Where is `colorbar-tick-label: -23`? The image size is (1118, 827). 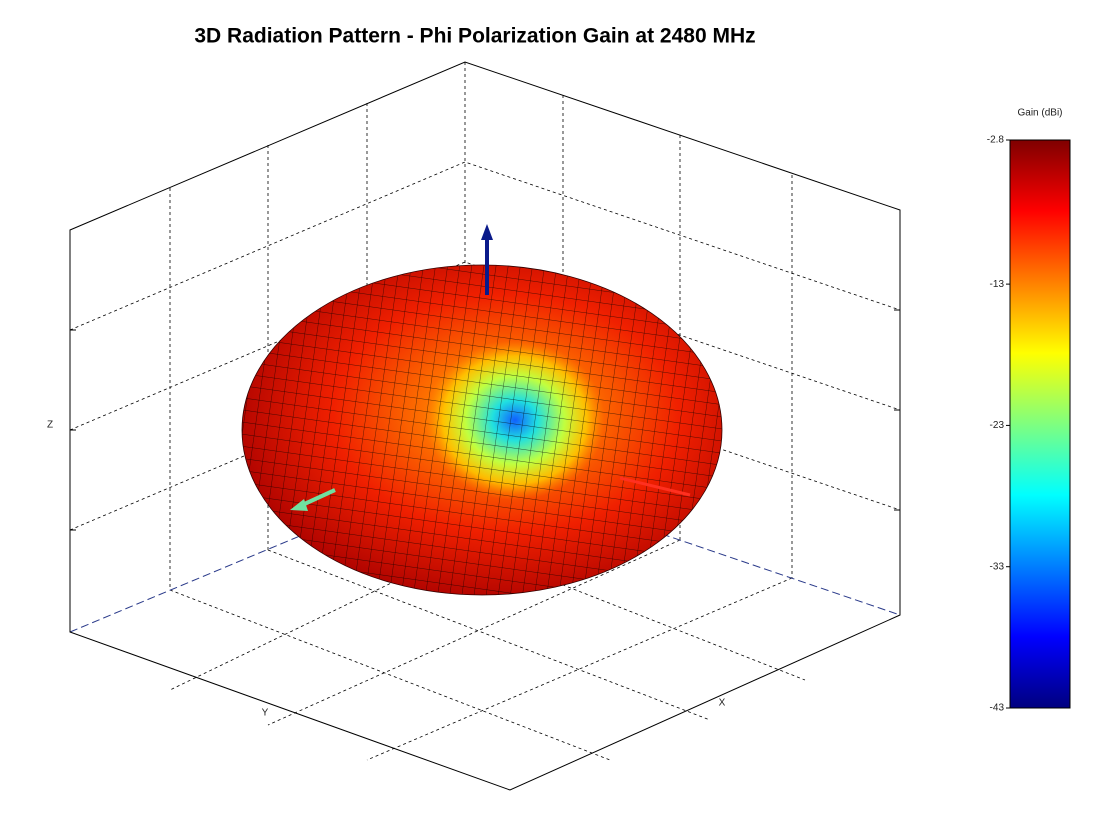
colorbar-tick-label: -23 is located at coordinates (997, 425).